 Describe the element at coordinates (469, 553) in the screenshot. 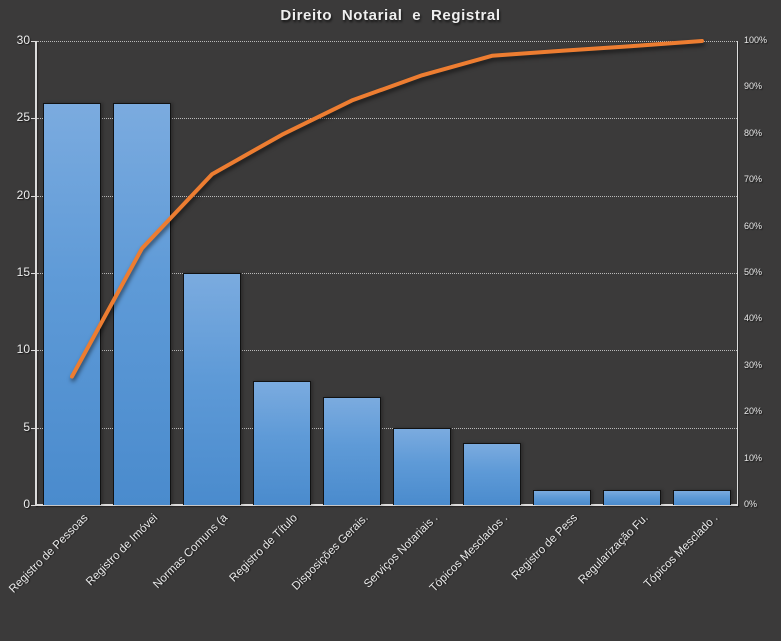

I see `x-axis-label: Tópicos Mesclados .` at that location.